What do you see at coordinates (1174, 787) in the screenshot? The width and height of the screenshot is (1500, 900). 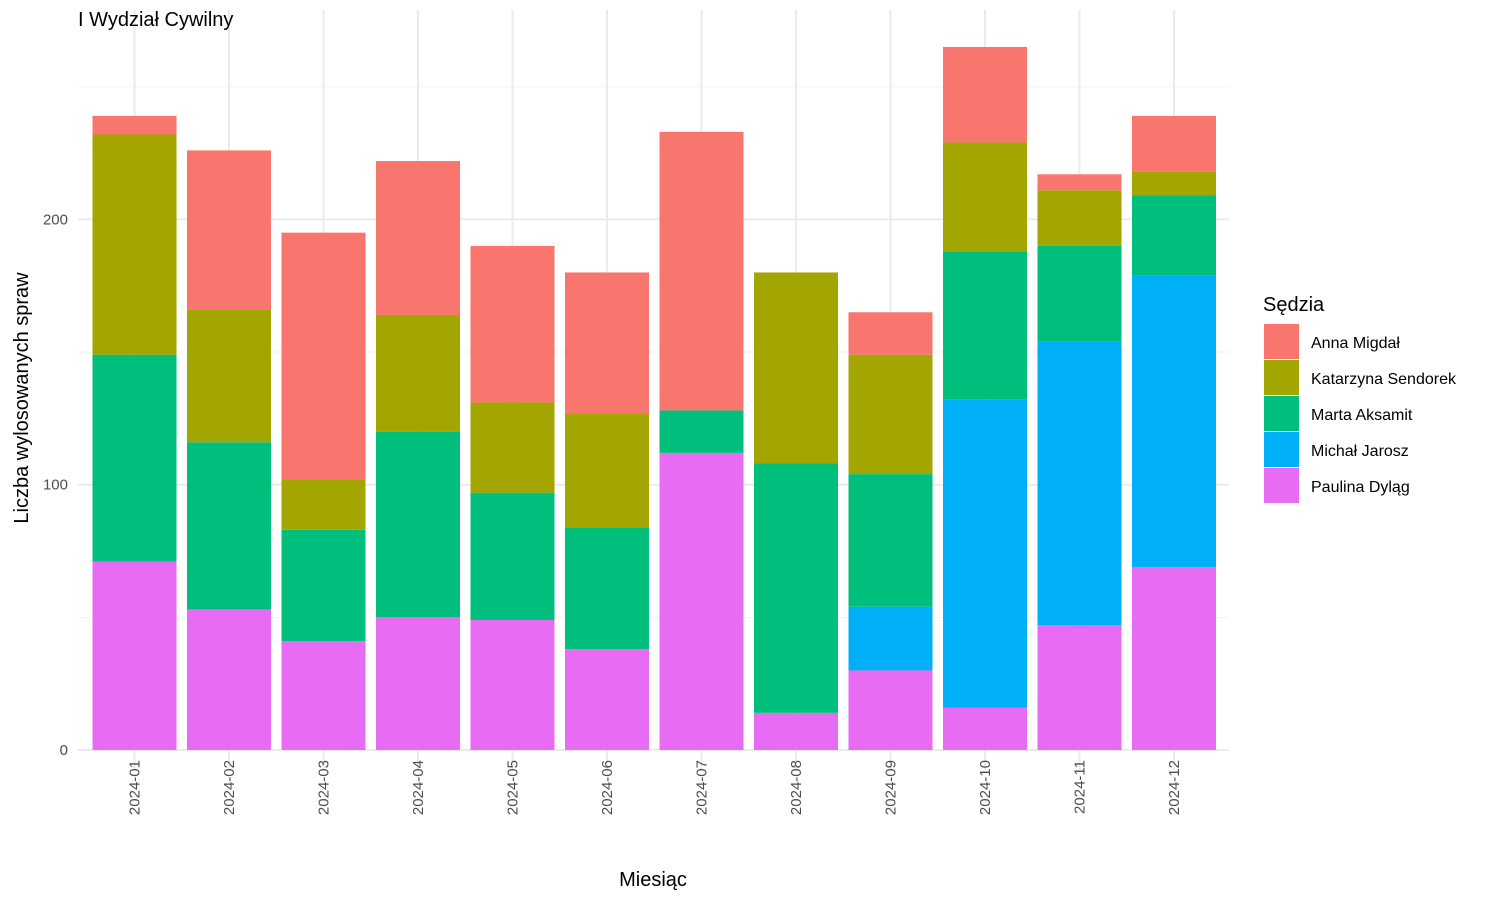 I see `x-tick-label: 2024-12` at bounding box center [1174, 787].